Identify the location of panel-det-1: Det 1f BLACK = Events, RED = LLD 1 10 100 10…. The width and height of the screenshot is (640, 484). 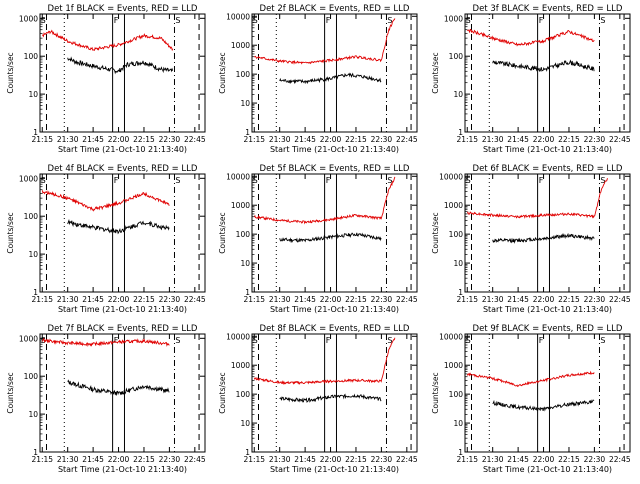
(106, 79).